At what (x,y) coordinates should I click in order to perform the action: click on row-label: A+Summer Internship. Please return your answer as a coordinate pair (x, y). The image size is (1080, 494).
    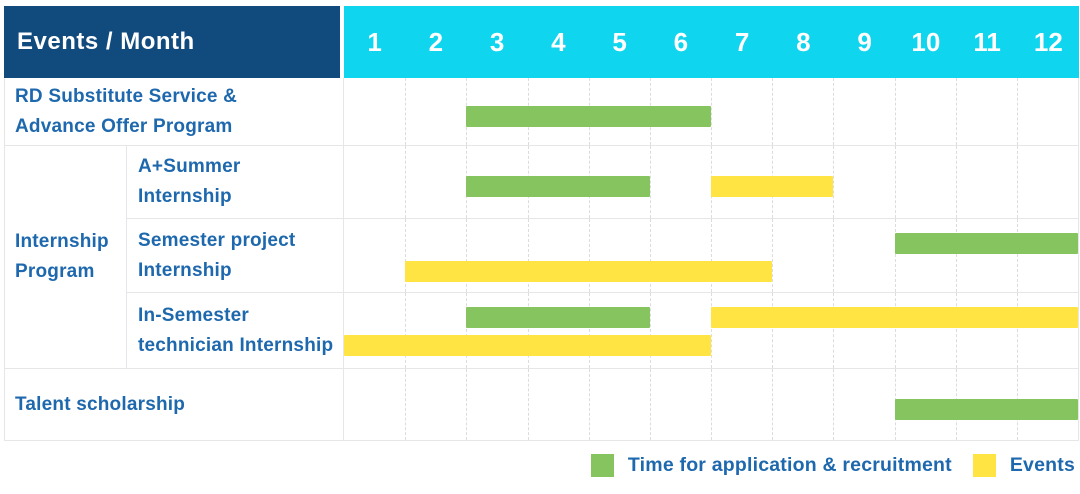
    Looking at the image, I should click on (174, 182).